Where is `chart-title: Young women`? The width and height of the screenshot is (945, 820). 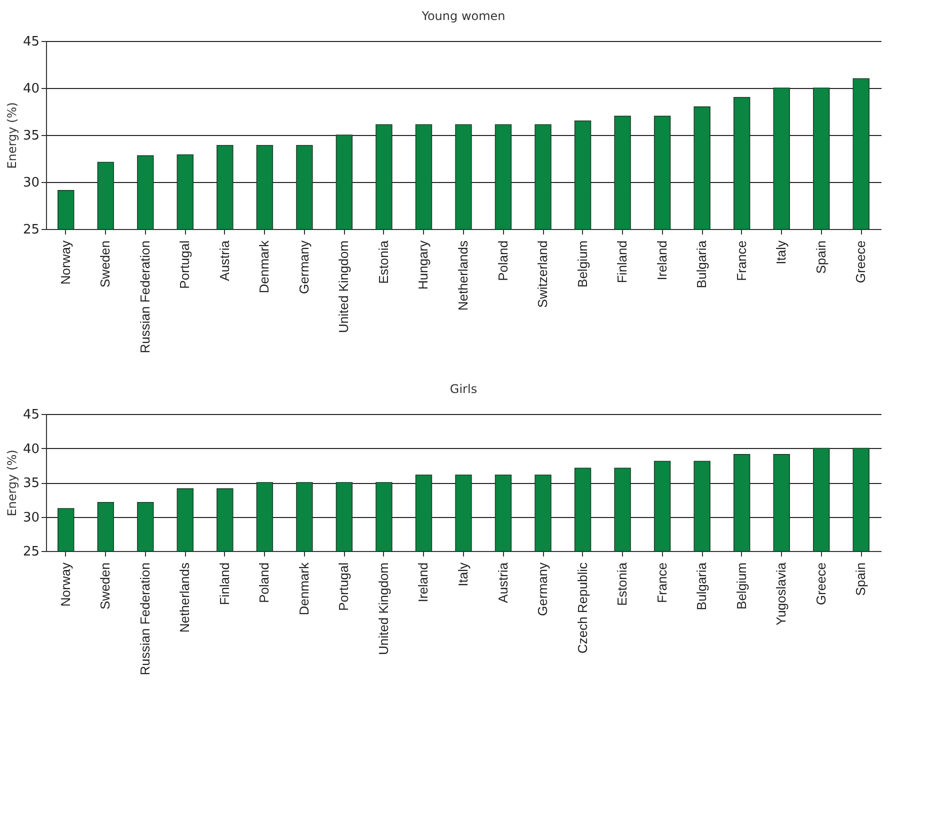 chart-title: Young women is located at coordinates (463, 16).